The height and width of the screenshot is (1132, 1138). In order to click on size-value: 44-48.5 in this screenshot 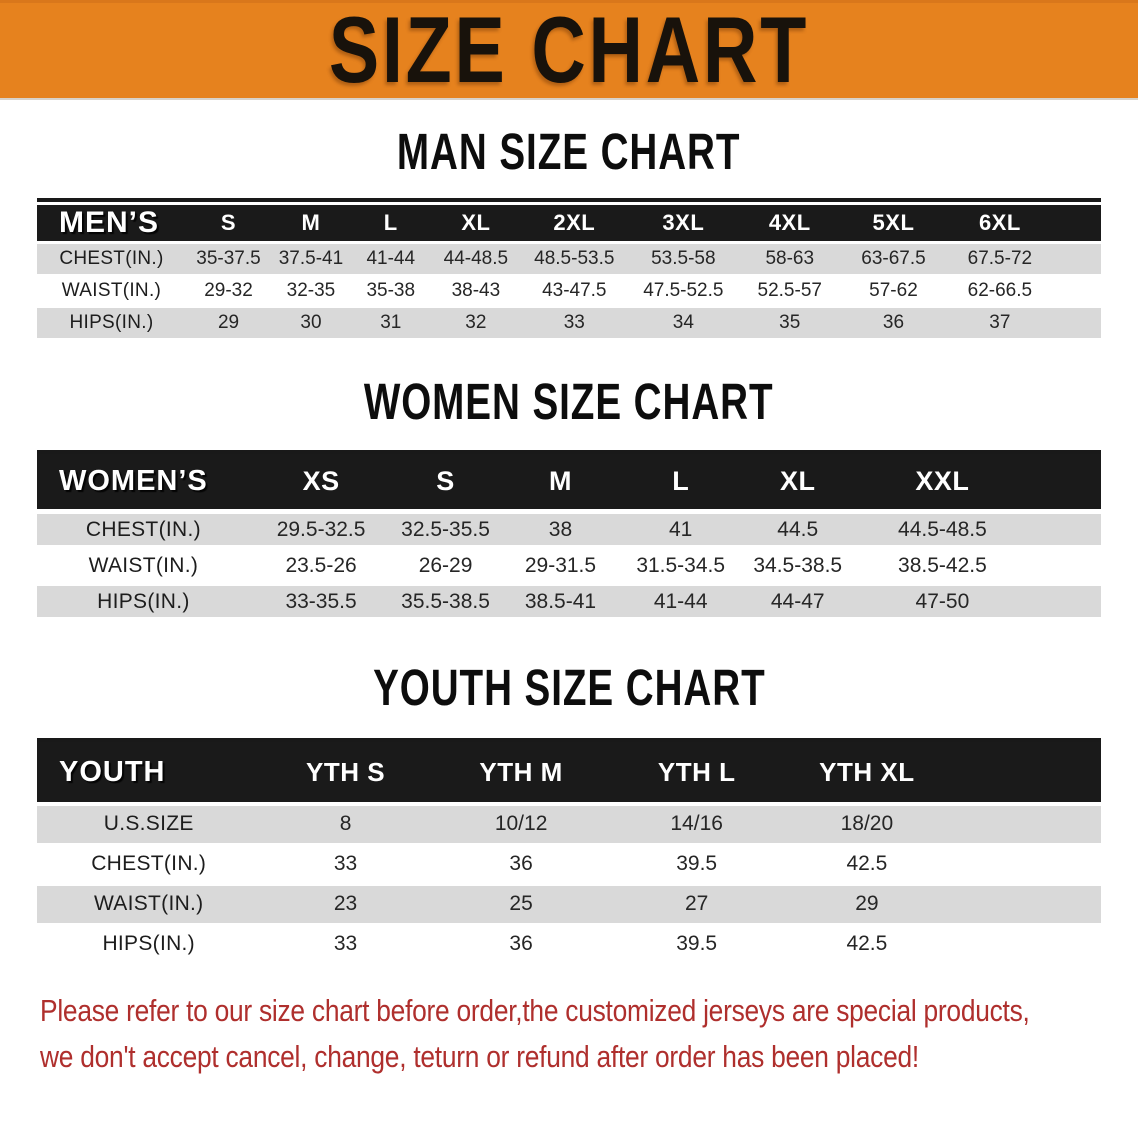, I will do `click(476, 259)`.